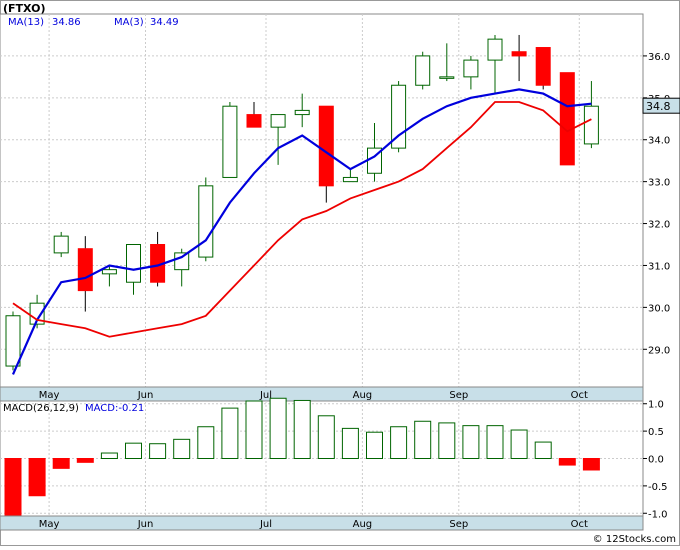  Describe the element at coordinates (164, 22) in the screenshot. I see `ma3-legend-value: 34.49` at that location.